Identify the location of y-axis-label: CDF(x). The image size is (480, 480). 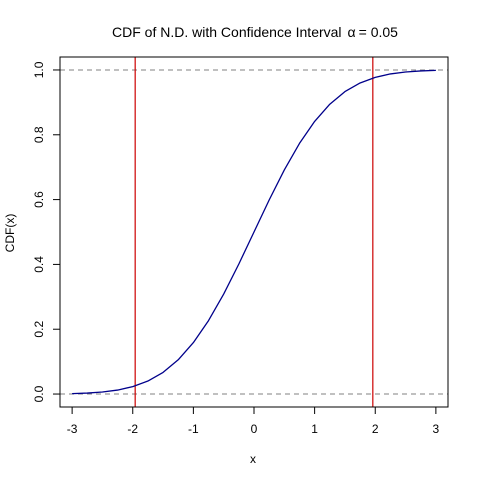
(10, 233).